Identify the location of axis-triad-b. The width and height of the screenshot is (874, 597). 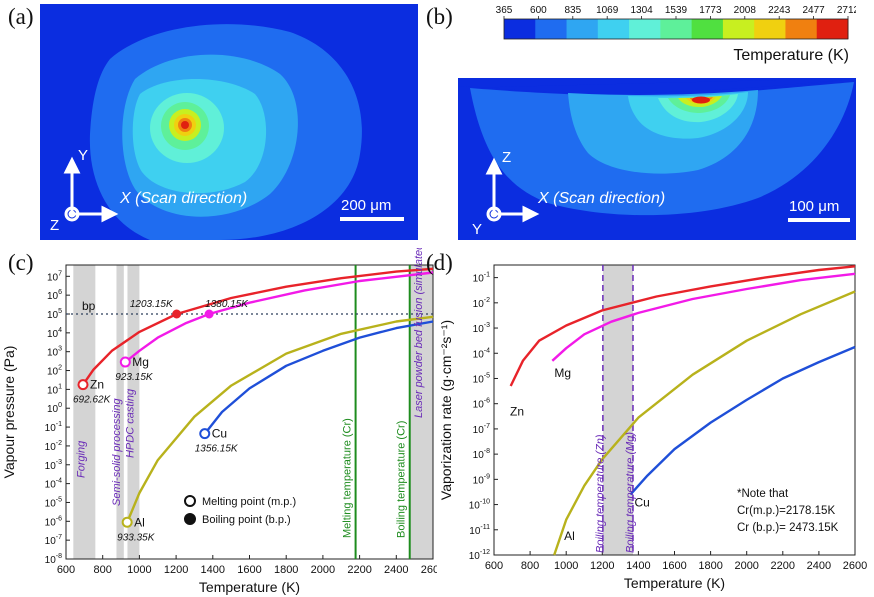
(512, 190).